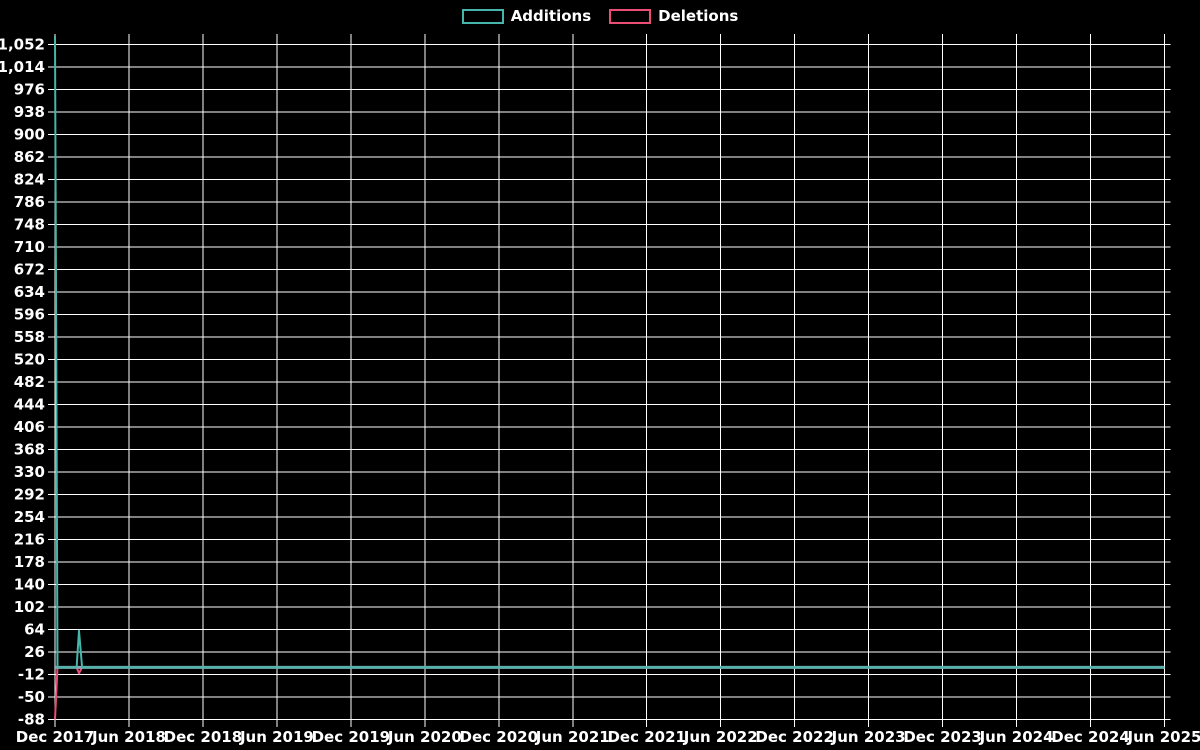  What do you see at coordinates (29, 427) in the screenshot?
I see `y-axis-tick-label: 406` at bounding box center [29, 427].